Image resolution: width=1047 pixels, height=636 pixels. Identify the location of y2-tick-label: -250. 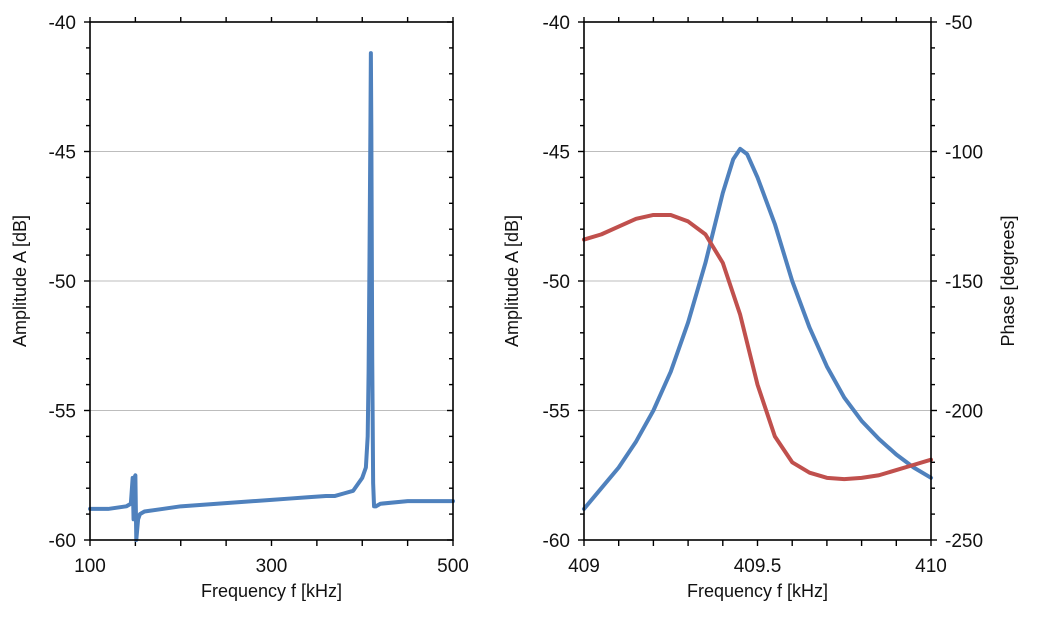
(964, 541).